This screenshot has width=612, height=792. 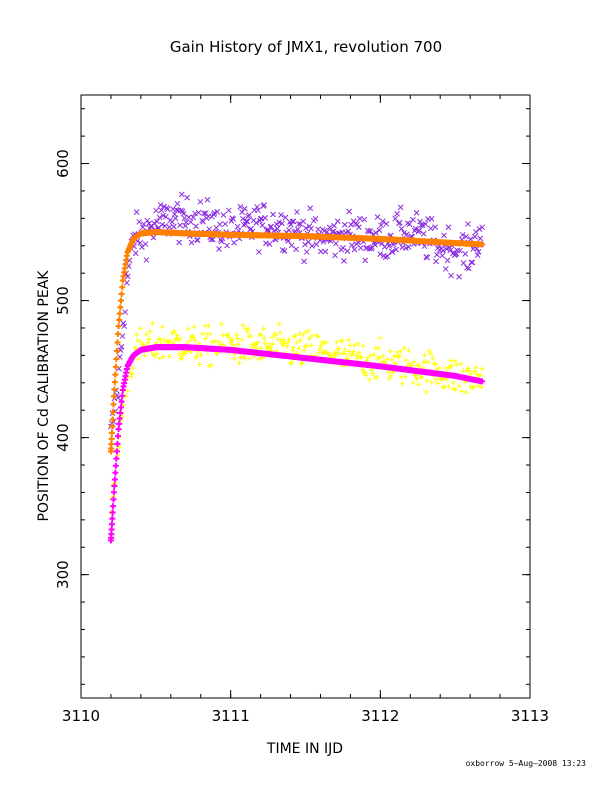 I want to click on y-tick-label: 600, so click(x=63, y=163).